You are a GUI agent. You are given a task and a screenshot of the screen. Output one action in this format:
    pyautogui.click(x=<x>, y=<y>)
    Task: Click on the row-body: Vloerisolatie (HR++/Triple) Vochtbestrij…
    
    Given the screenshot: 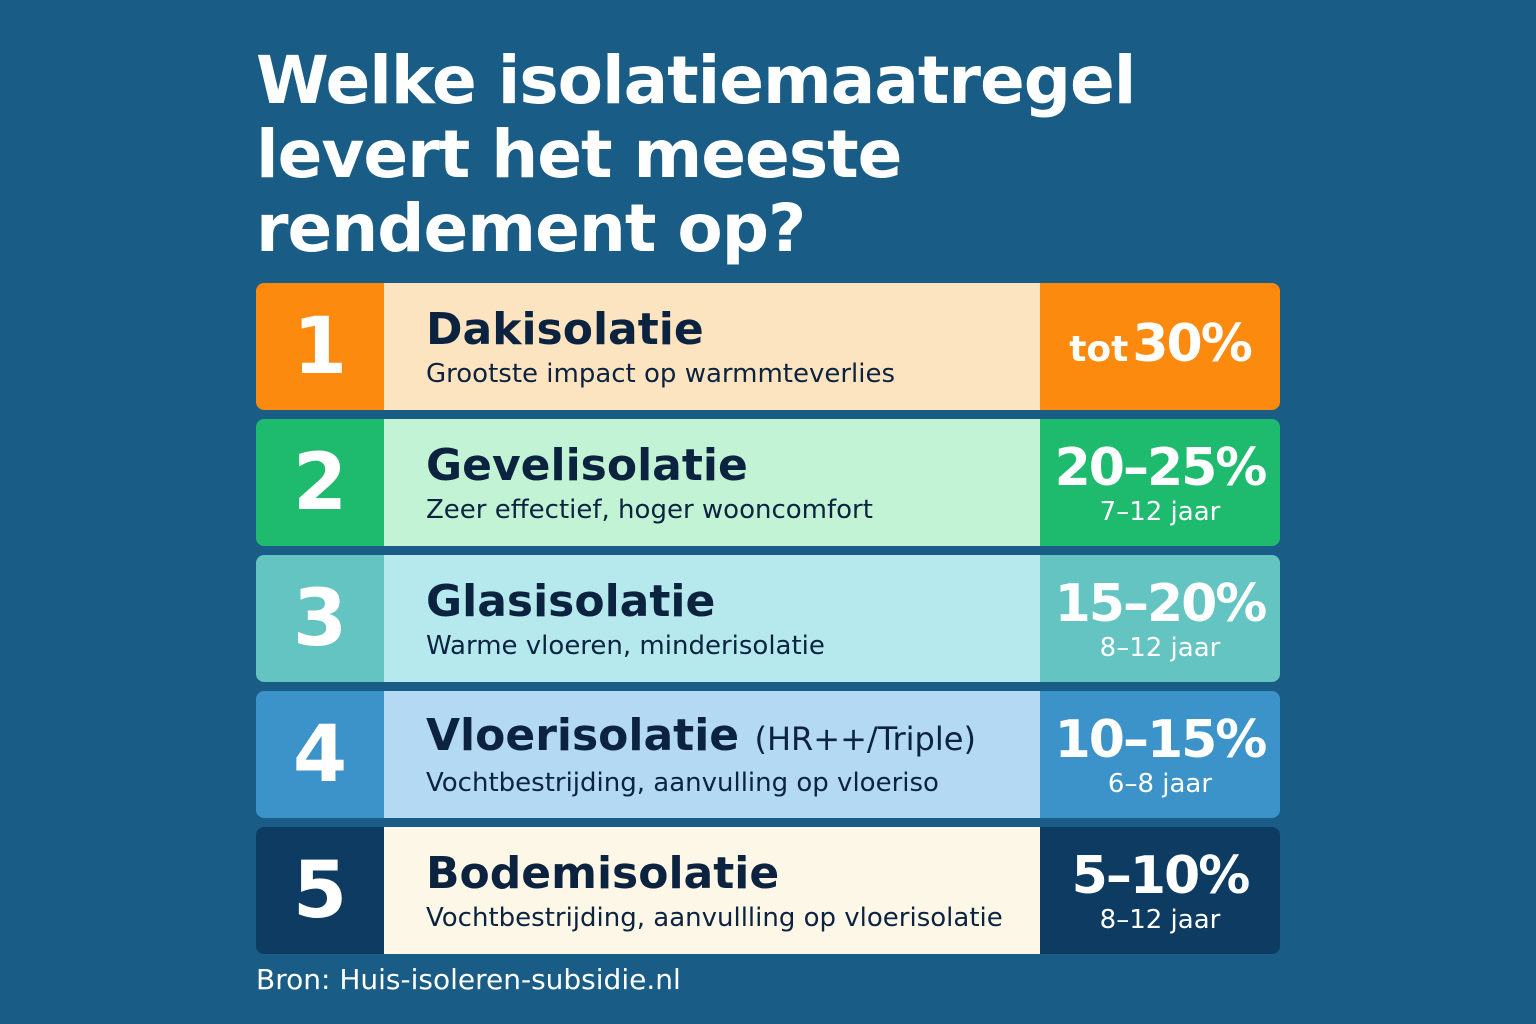 What is the action you would take?
    pyautogui.click(x=712, y=754)
    